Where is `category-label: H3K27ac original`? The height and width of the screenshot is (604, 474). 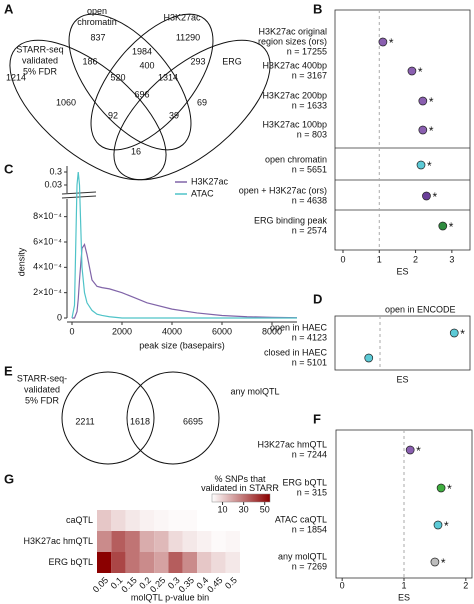
category-label: H3K27ac original is located at coordinates (292, 31).